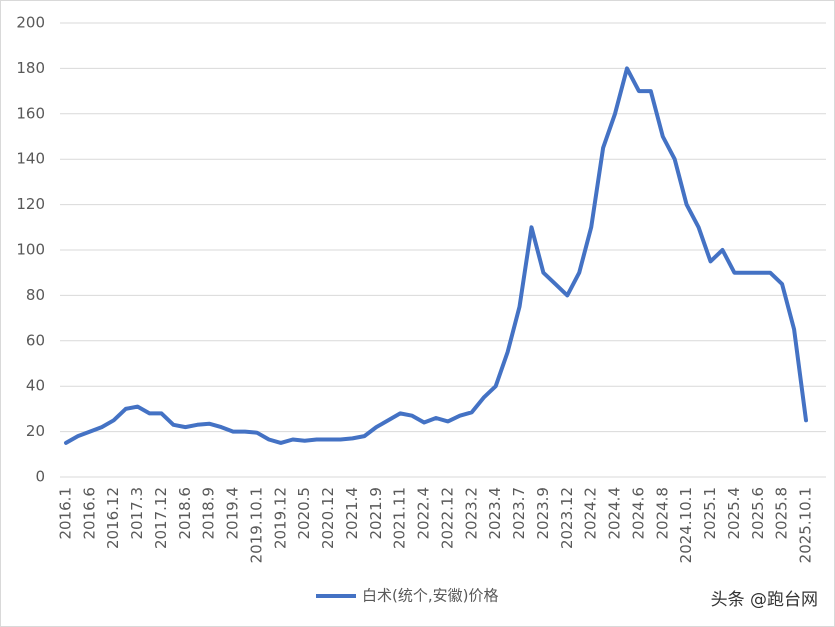 This screenshot has width=835, height=627. What do you see at coordinates (185, 513) in the screenshot?
I see `x-tick-label: 2018.6` at bounding box center [185, 513].